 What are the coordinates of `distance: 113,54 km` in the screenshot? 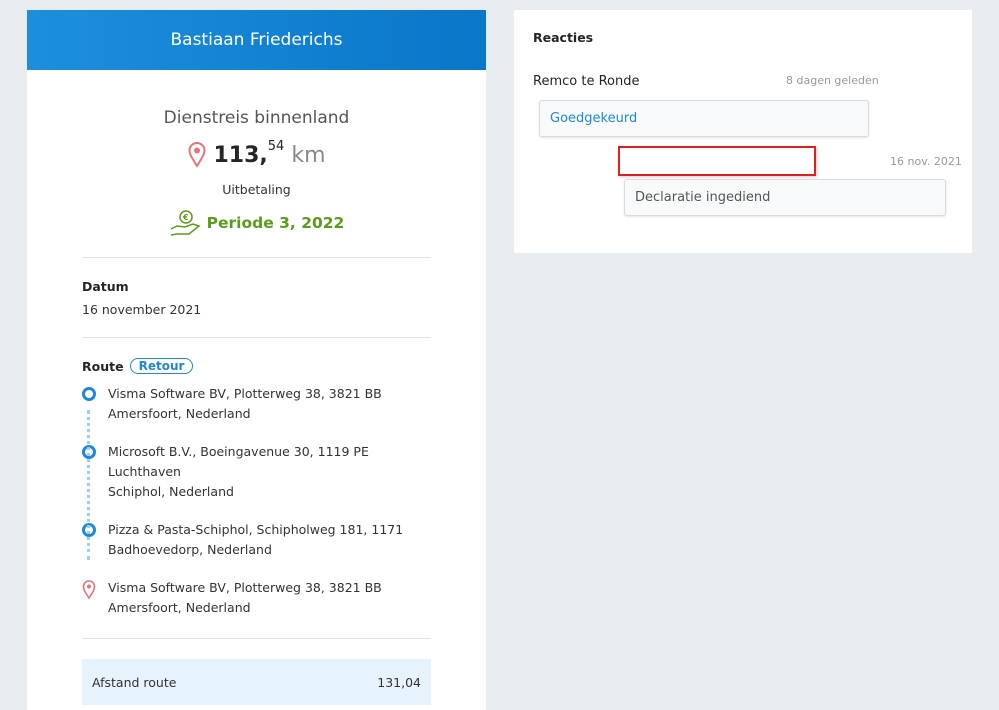 It's located at (256, 153).